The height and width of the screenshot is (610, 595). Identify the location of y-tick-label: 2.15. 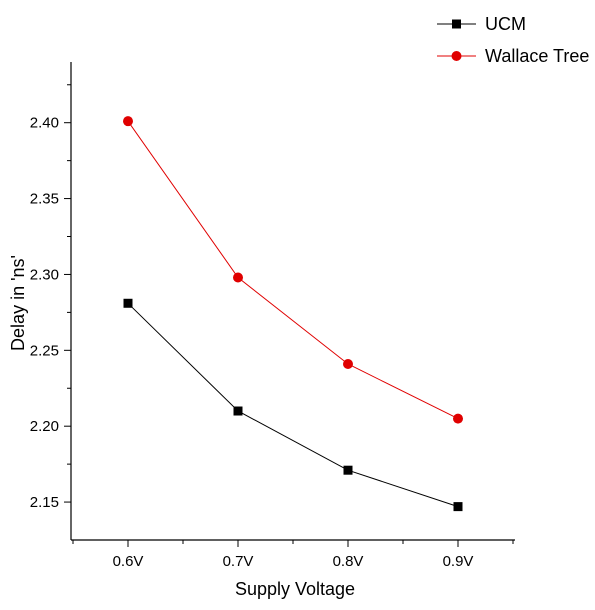
(44, 502).